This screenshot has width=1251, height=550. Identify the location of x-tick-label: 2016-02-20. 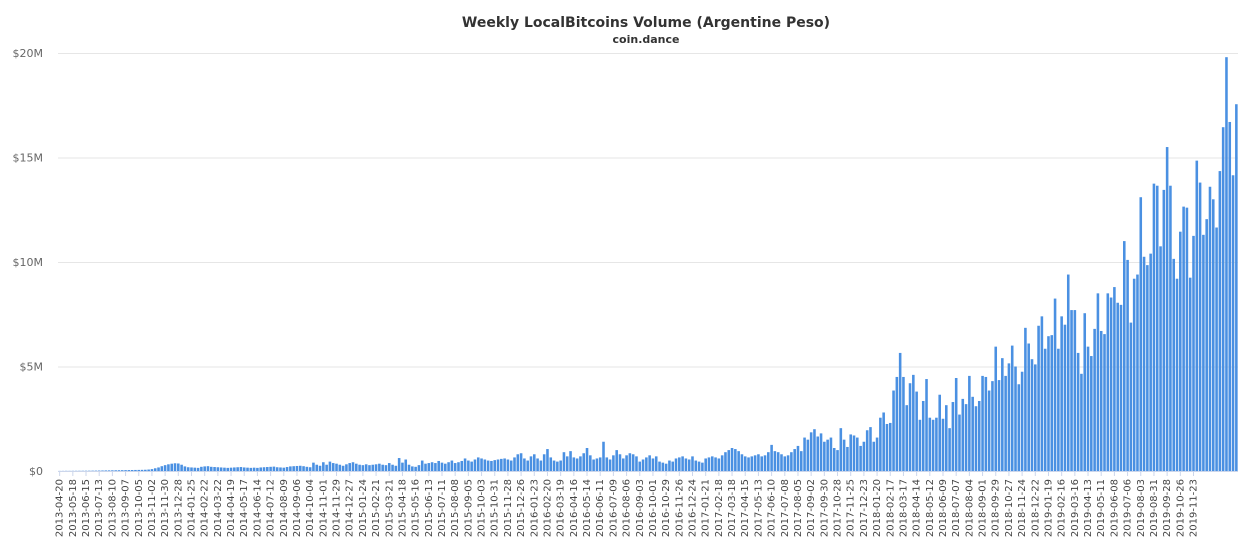
(547, 508).